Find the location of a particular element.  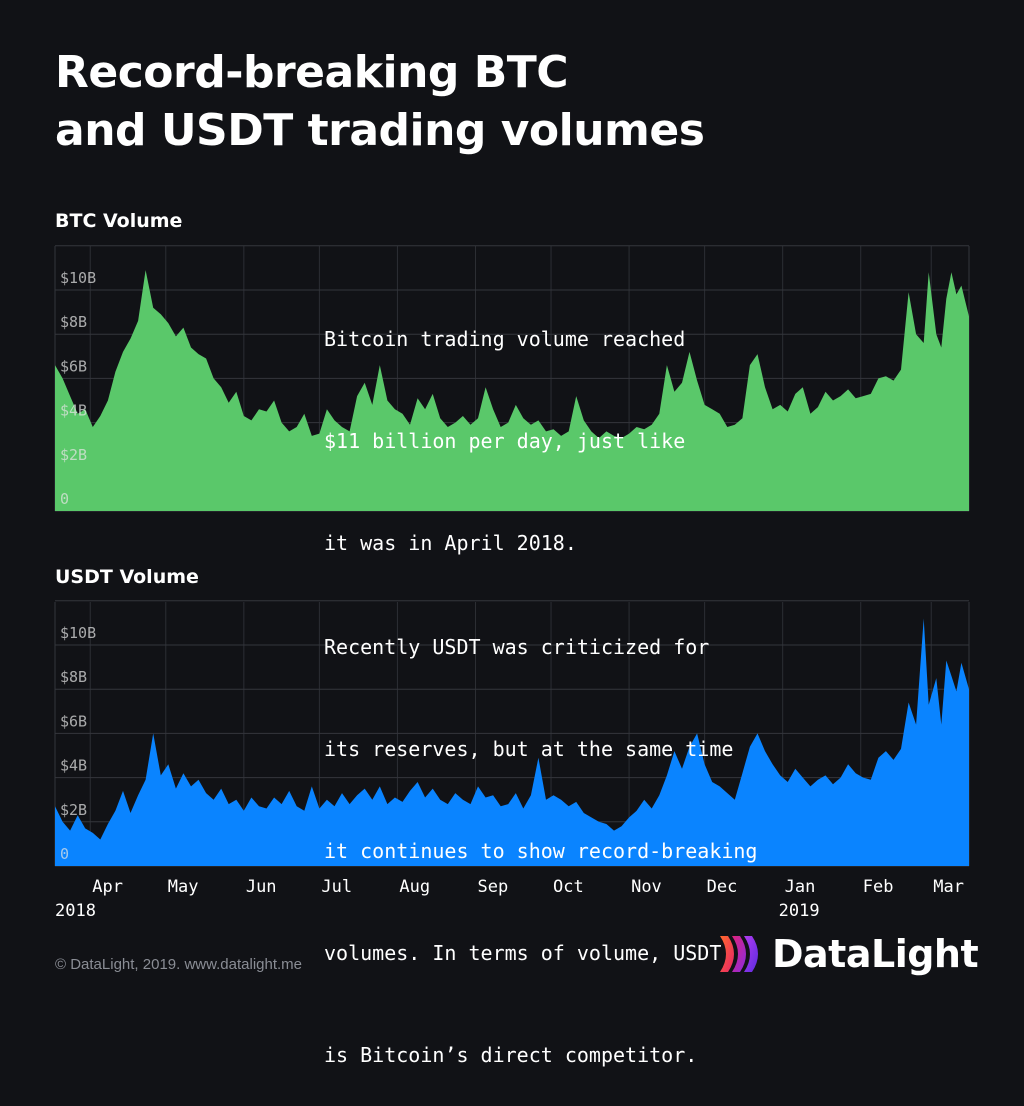

x-tick-label: Sep is located at coordinates (492, 887).